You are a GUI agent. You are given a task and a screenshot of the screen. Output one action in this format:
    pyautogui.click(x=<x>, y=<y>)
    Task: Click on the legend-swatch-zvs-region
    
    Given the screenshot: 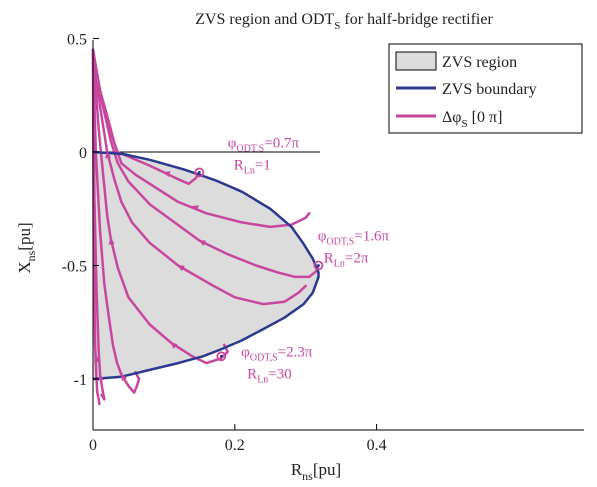 What is the action you would take?
    pyautogui.click(x=416, y=61)
    